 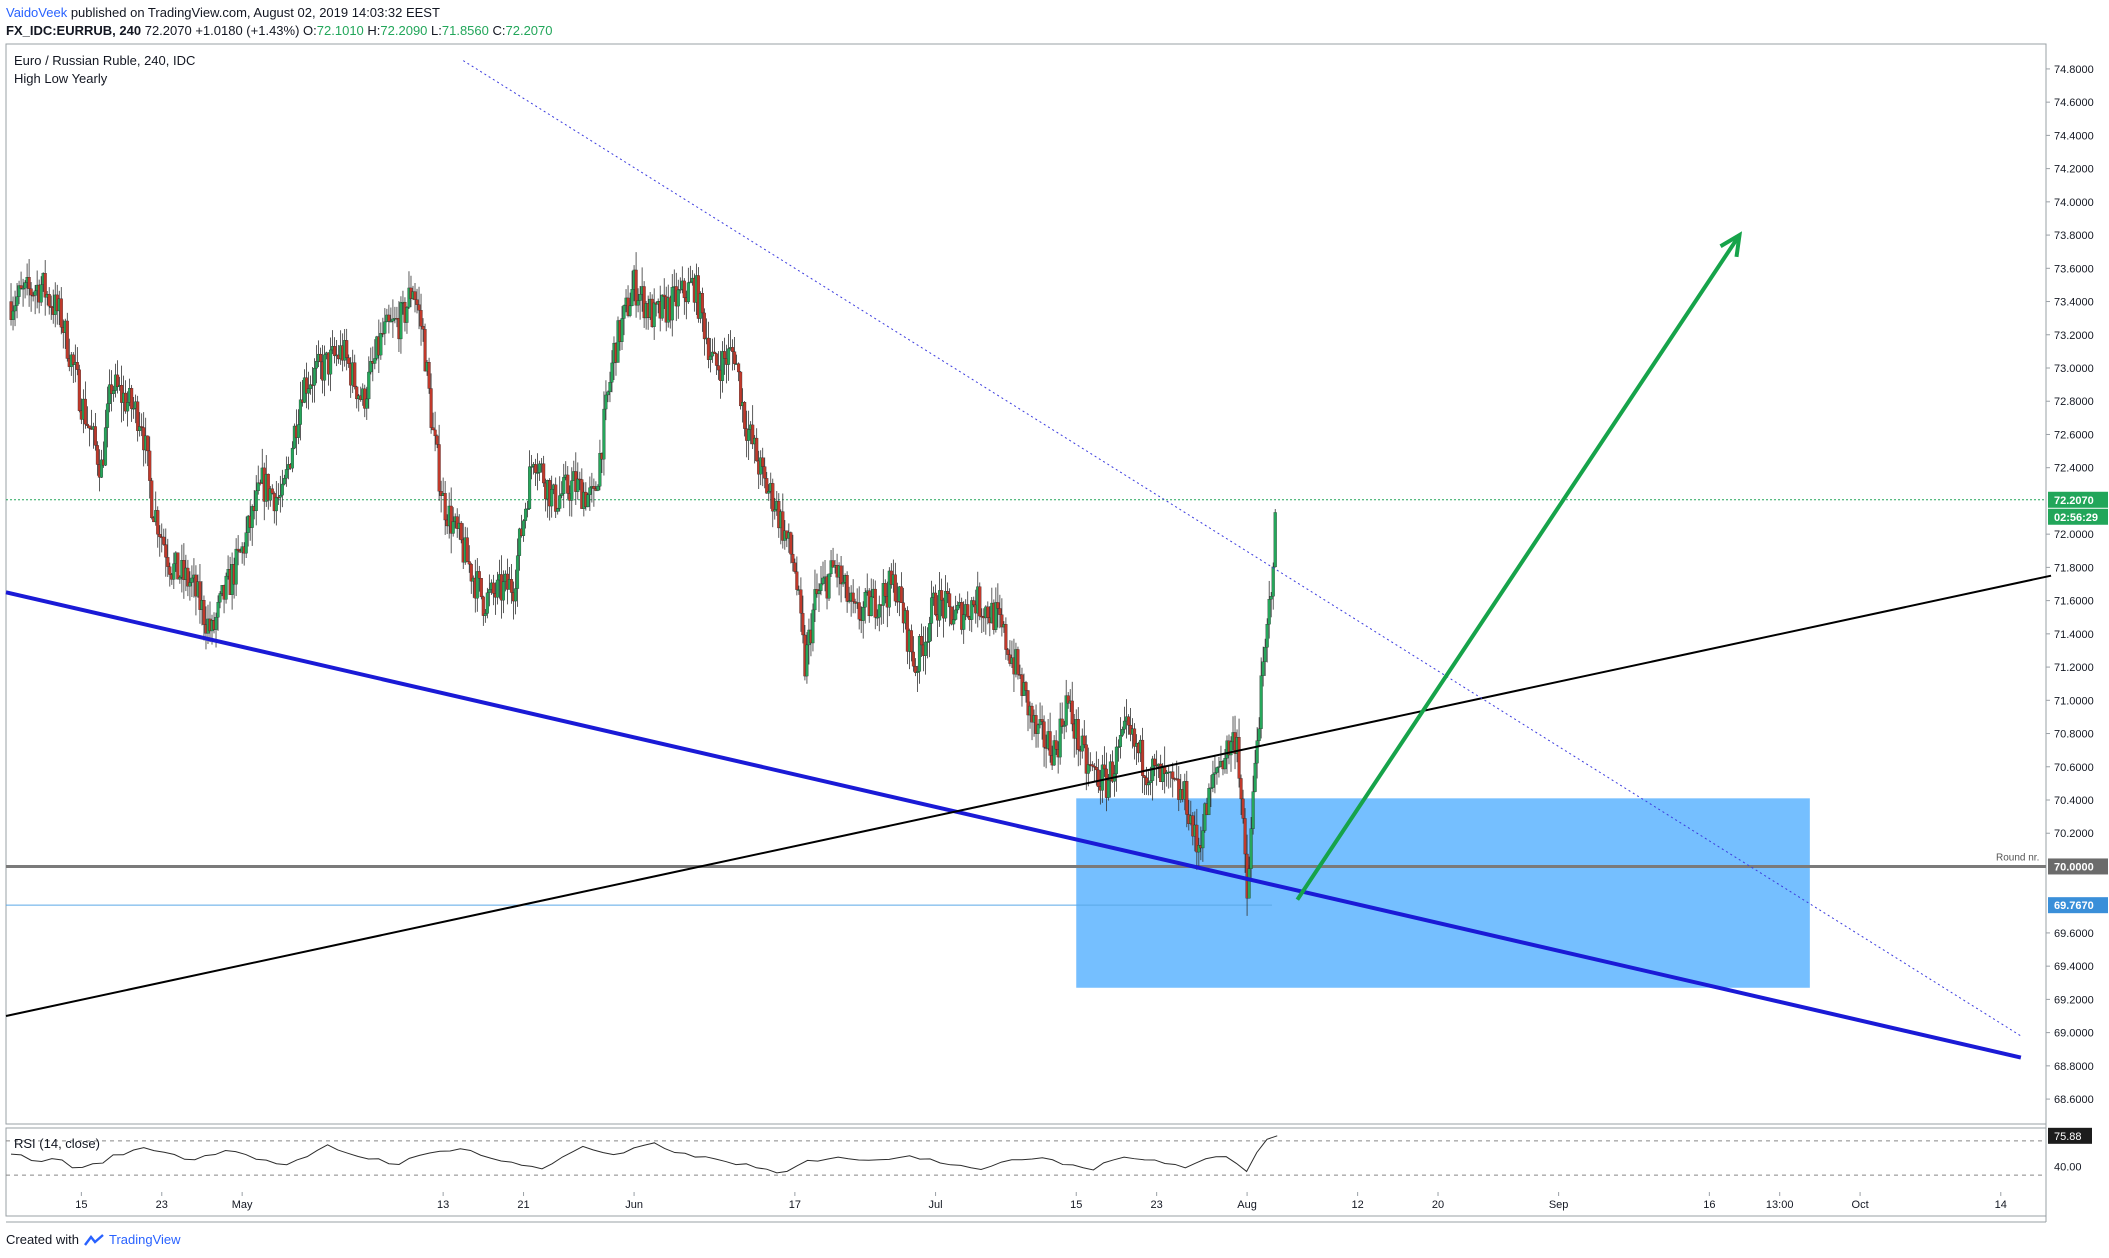 I want to click on author-link: VaidoVeek, so click(x=37, y=12).